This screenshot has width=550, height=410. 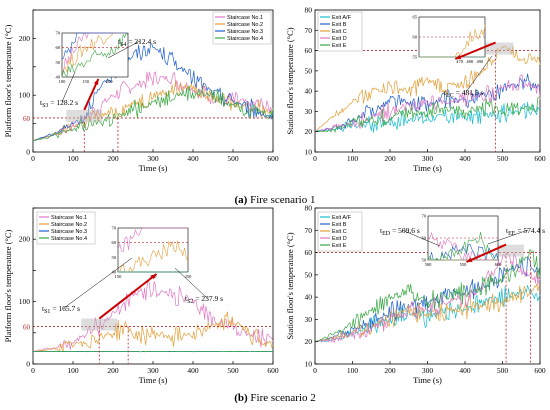 What do you see at coordinates (283, 398) in the screenshot?
I see `caption-text: Fire scenario 2` at bounding box center [283, 398].